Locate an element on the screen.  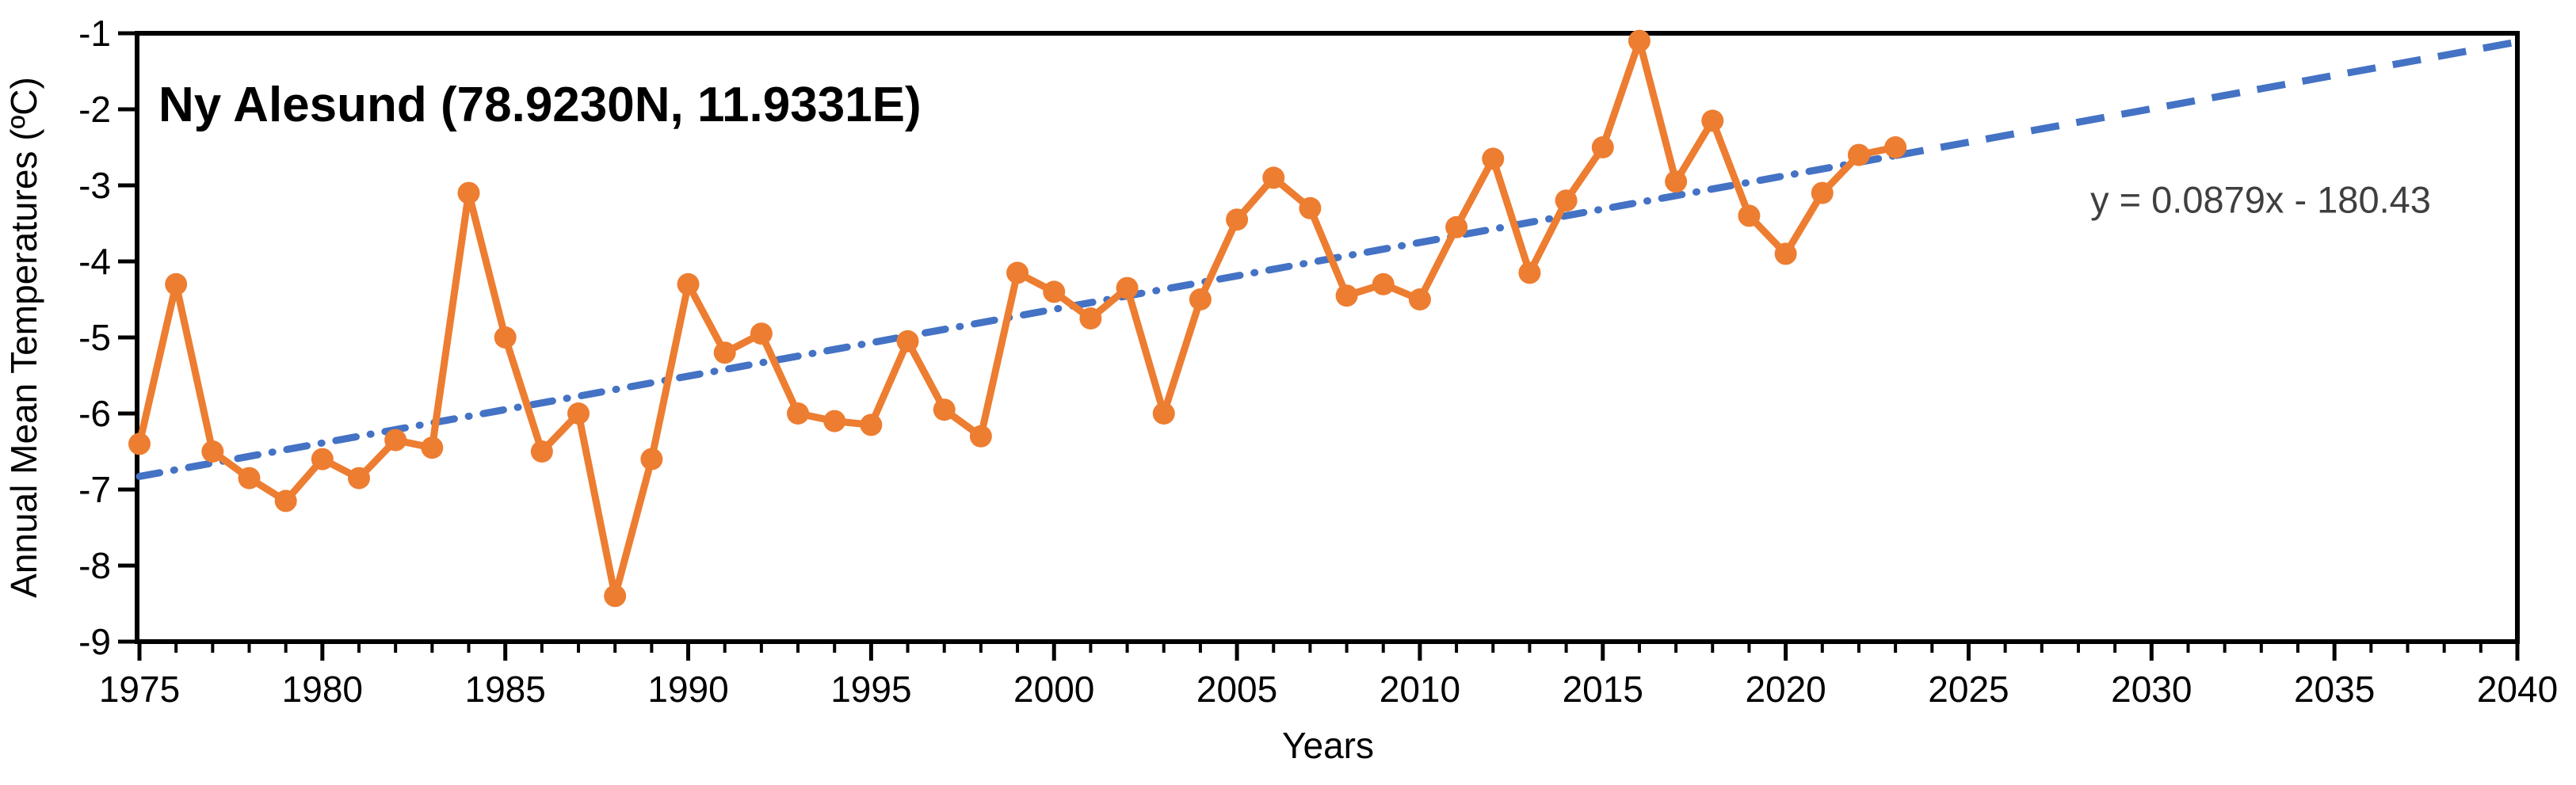
x-tick-label: 1995 is located at coordinates (870, 689).